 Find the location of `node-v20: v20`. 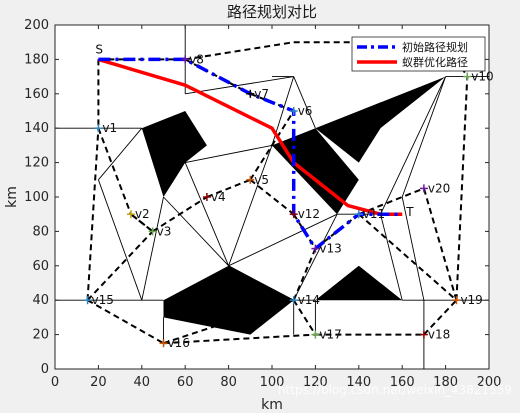

node-v20: v20 is located at coordinates (434, 188).